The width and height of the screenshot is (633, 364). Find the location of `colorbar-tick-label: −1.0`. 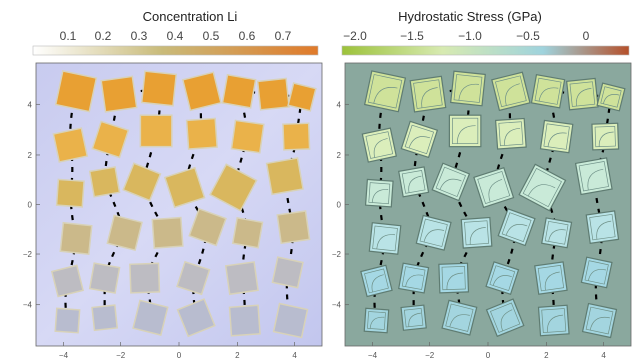

colorbar-tick-label: −1.0 is located at coordinates (470, 36).